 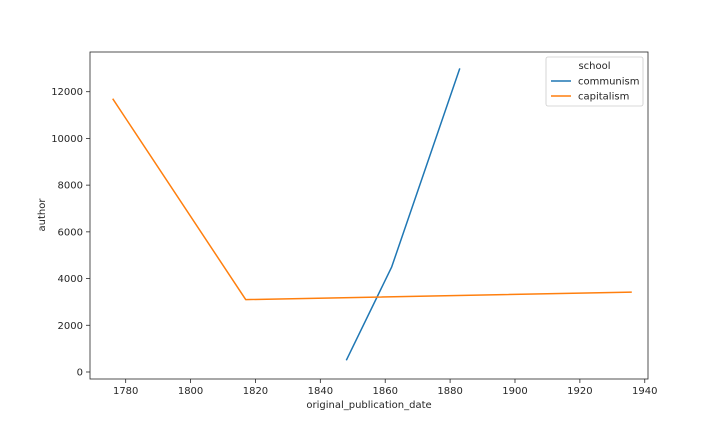 I want to click on y-tick-label: 12000, so click(x=67, y=92).